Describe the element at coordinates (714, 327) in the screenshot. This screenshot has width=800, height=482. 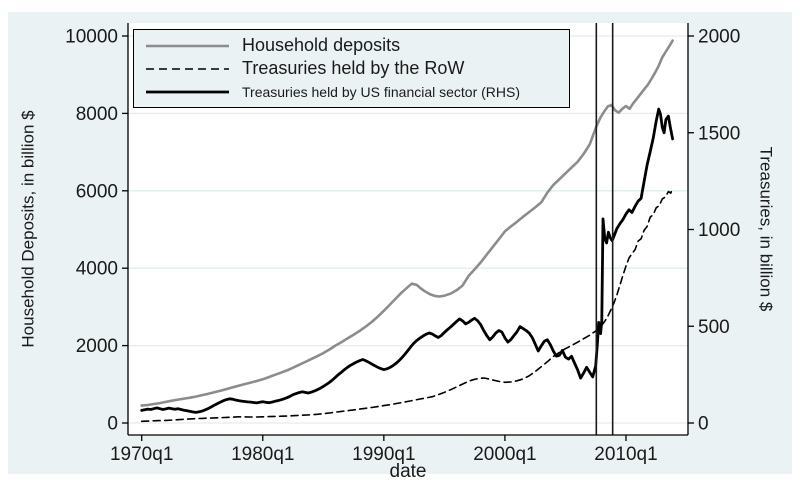
I see `y-tick-label-right: 500` at that location.